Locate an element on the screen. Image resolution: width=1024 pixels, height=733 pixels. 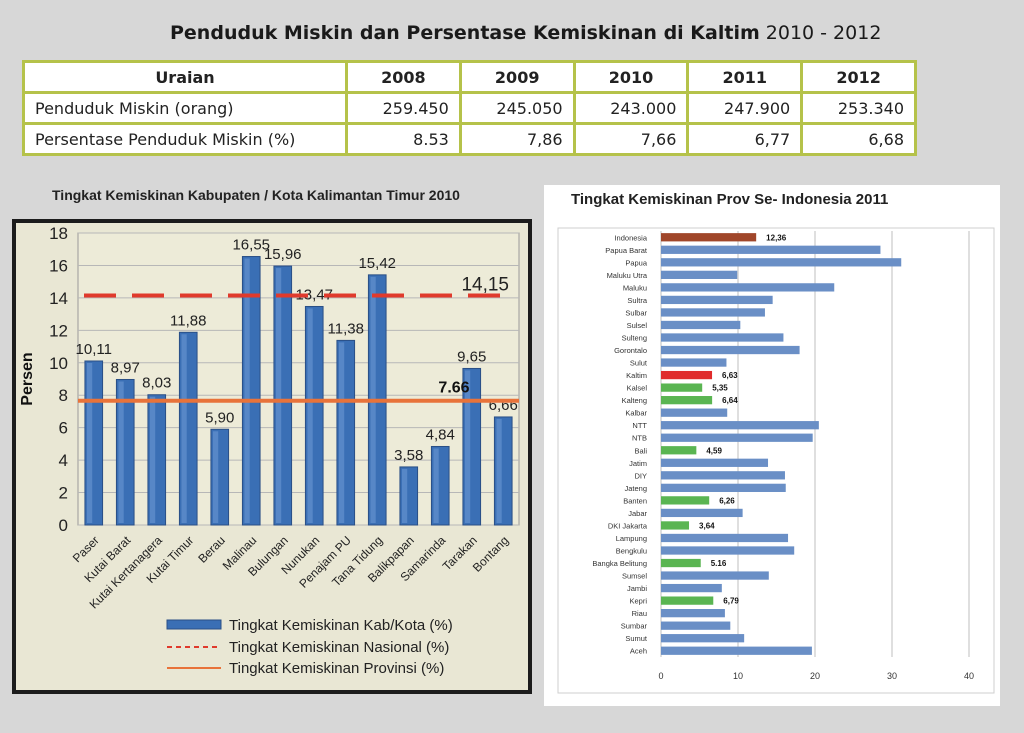
x-tick-label: 20 is located at coordinates (815, 676).